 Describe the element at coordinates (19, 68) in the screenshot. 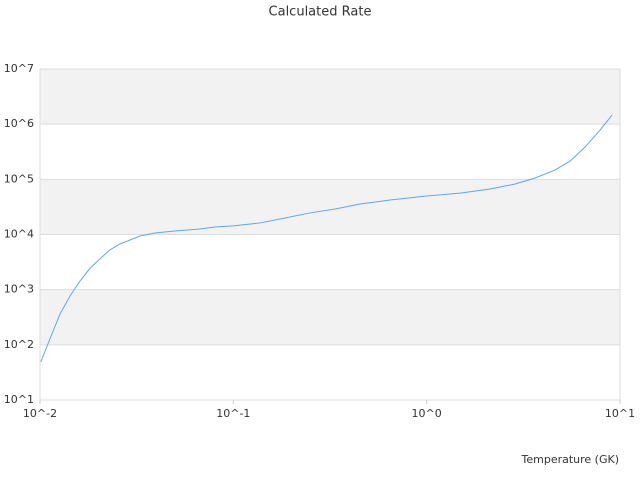

I see `y-tick-label: 10^7` at that location.